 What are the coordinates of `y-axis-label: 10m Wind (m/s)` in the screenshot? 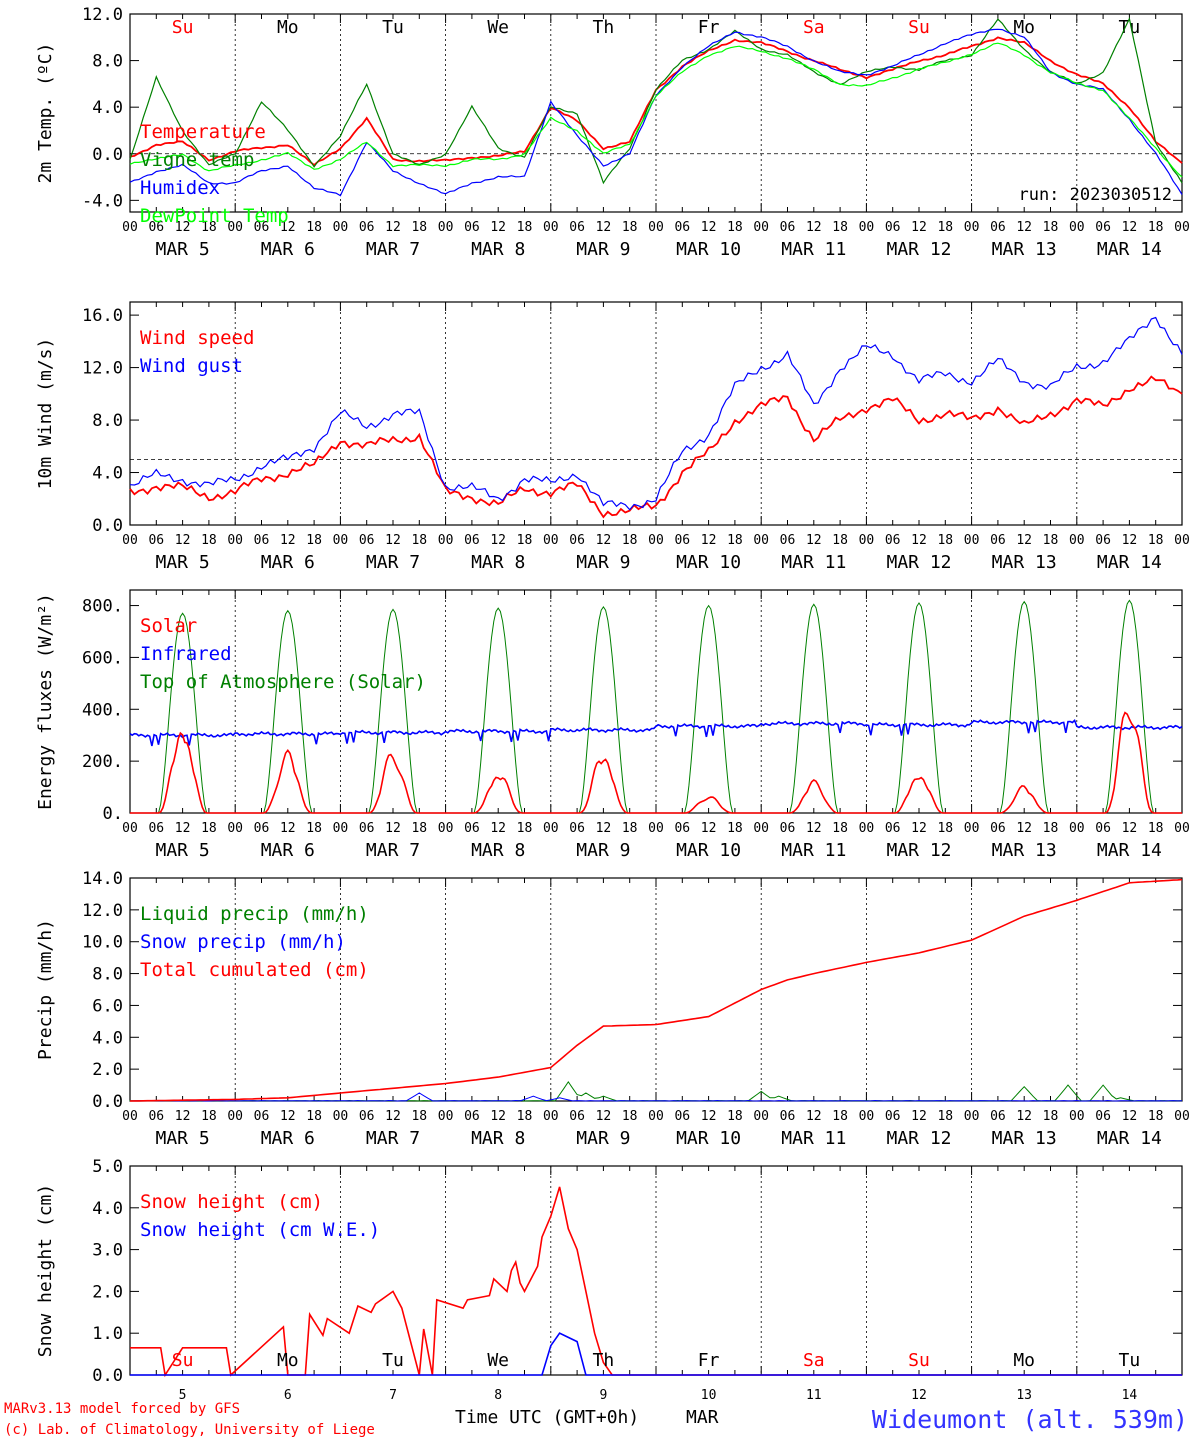 It's located at (45, 414).